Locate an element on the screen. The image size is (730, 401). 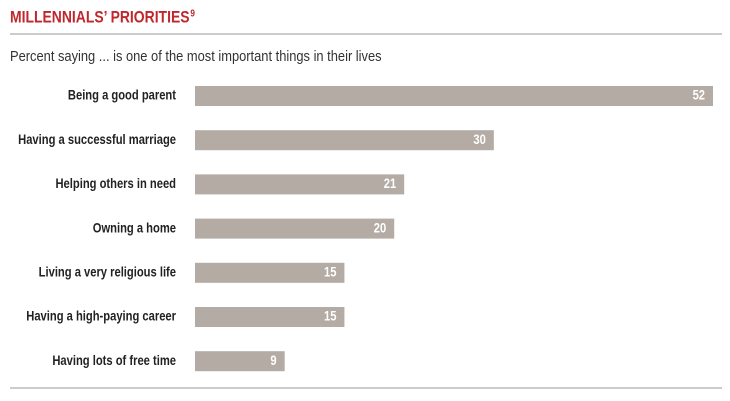
category-label: Having a high-paying career is located at coordinates (101, 316).